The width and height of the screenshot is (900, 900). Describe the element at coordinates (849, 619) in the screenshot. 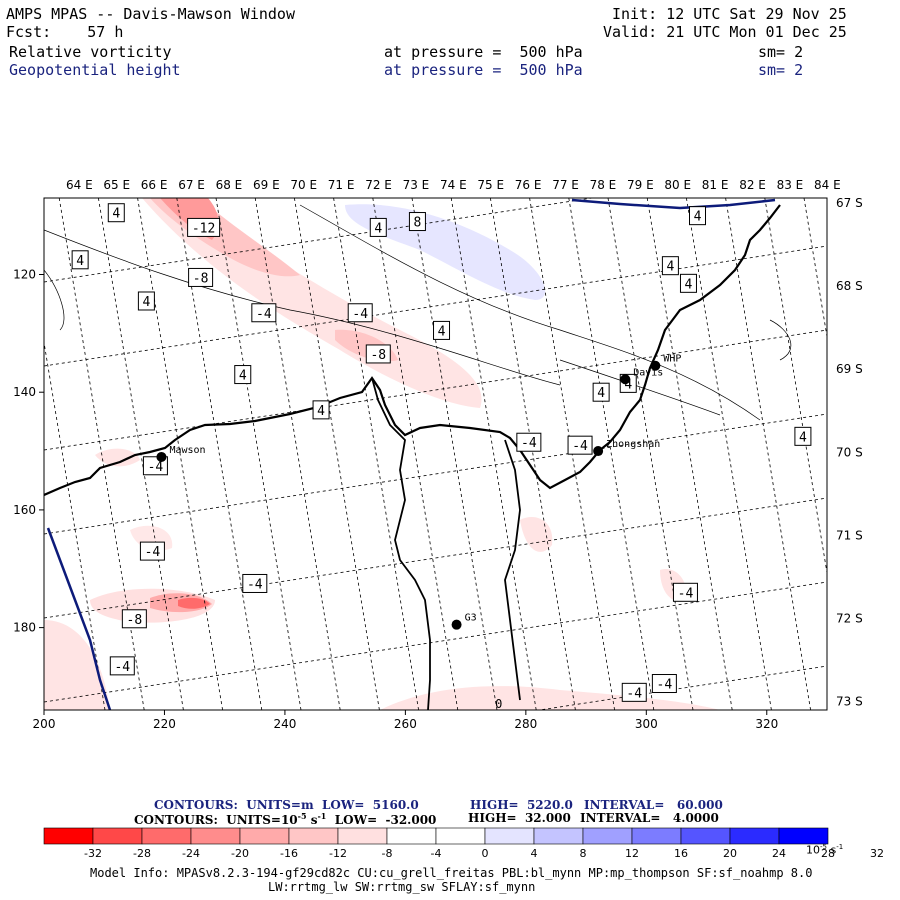

I see `latitude-label: 72 S` at that location.